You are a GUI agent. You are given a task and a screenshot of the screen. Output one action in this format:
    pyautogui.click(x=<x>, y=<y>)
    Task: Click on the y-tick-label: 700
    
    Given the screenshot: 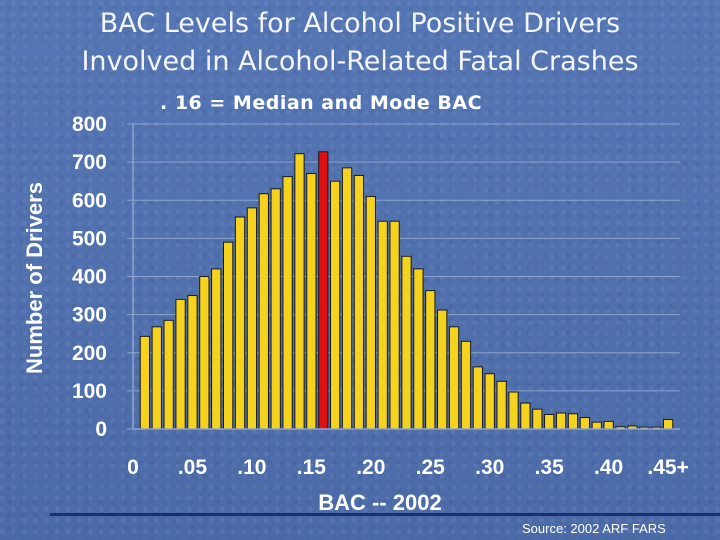 What is the action you would take?
    pyautogui.click(x=89, y=162)
    